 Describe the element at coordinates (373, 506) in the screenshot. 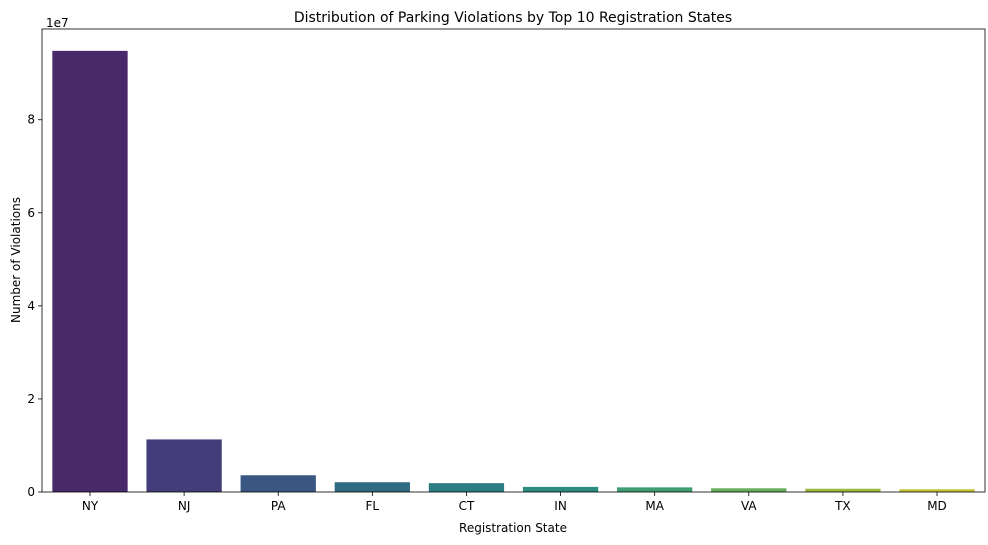

I see `x-tick-label: FL` at that location.